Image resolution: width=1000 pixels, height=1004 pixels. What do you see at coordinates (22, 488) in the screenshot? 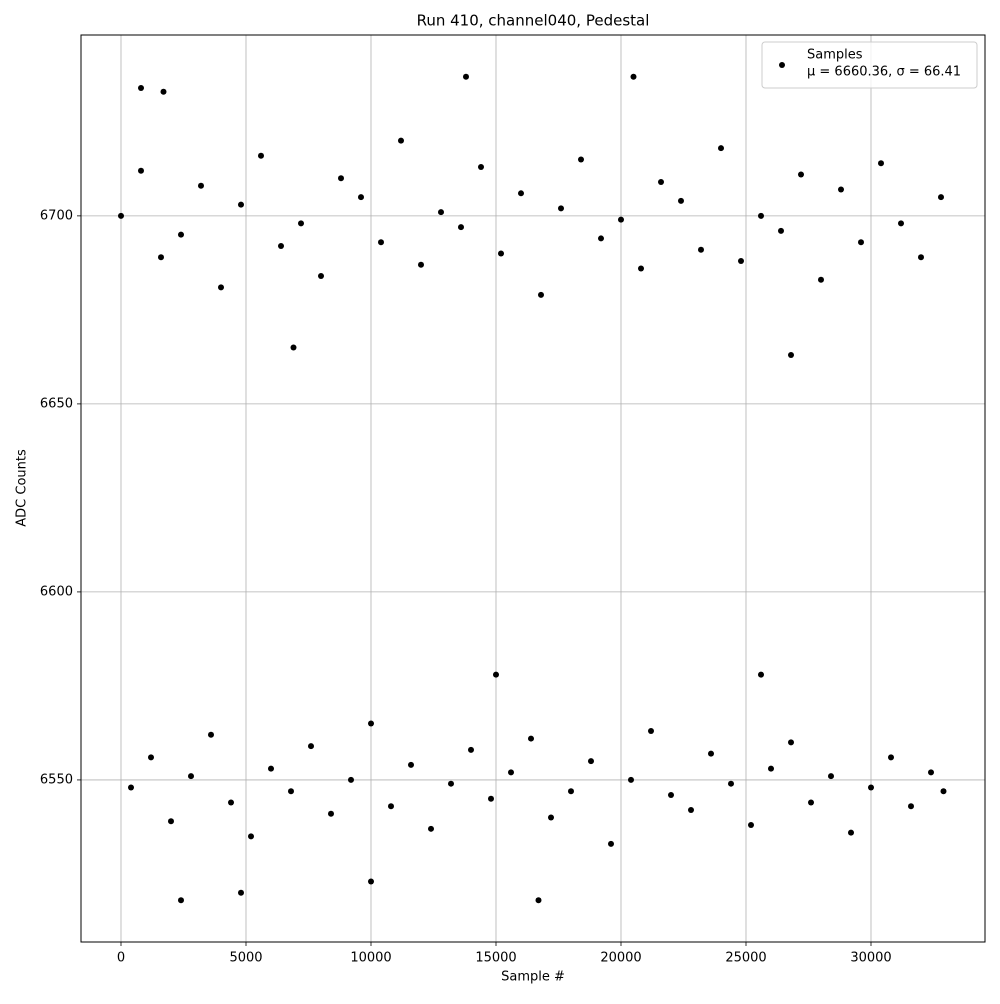
I see `y-axis-label: ADC Counts` at bounding box center [22, 488].